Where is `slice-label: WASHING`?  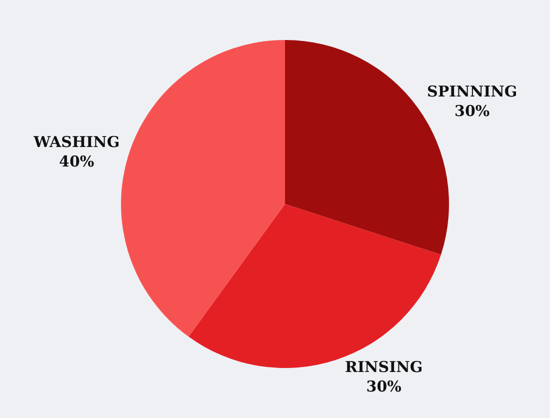
slice-label: WASHING is located at coordinates (76, 141).